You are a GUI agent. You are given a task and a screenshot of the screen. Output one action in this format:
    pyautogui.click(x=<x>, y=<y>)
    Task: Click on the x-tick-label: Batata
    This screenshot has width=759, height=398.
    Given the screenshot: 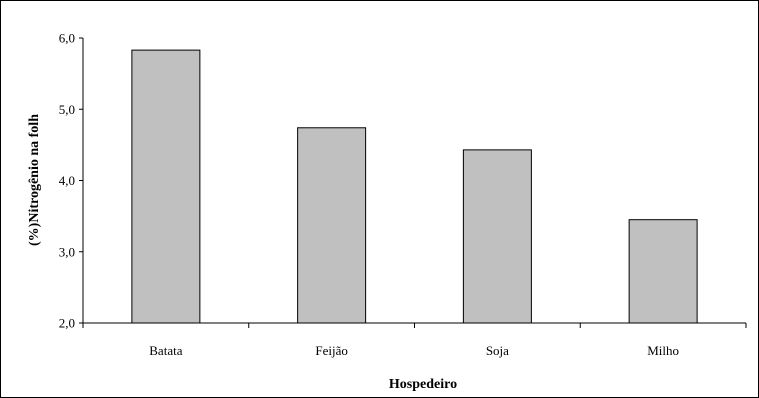 What is the action you would take?
    pyautogui.click(x=165, y=350)
    